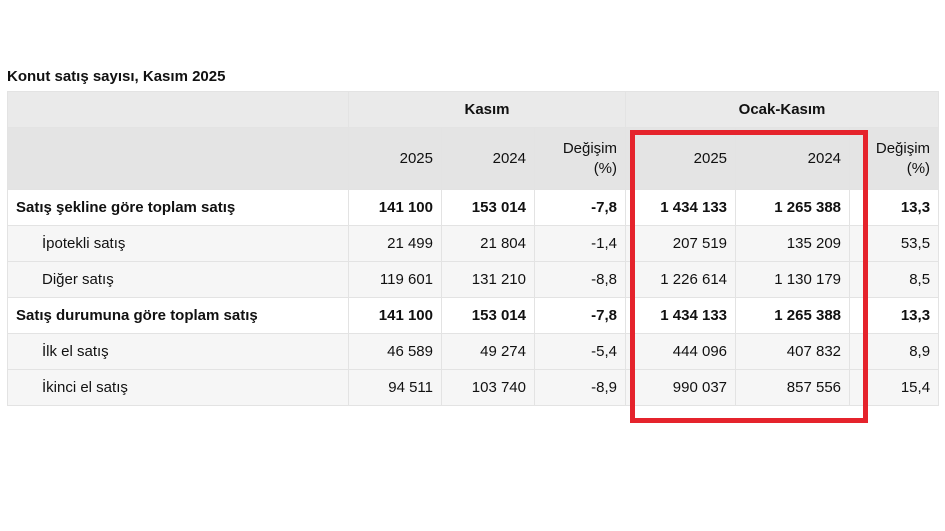  I want to click on cell-kasim-change: -1,4, so click(580, 243).